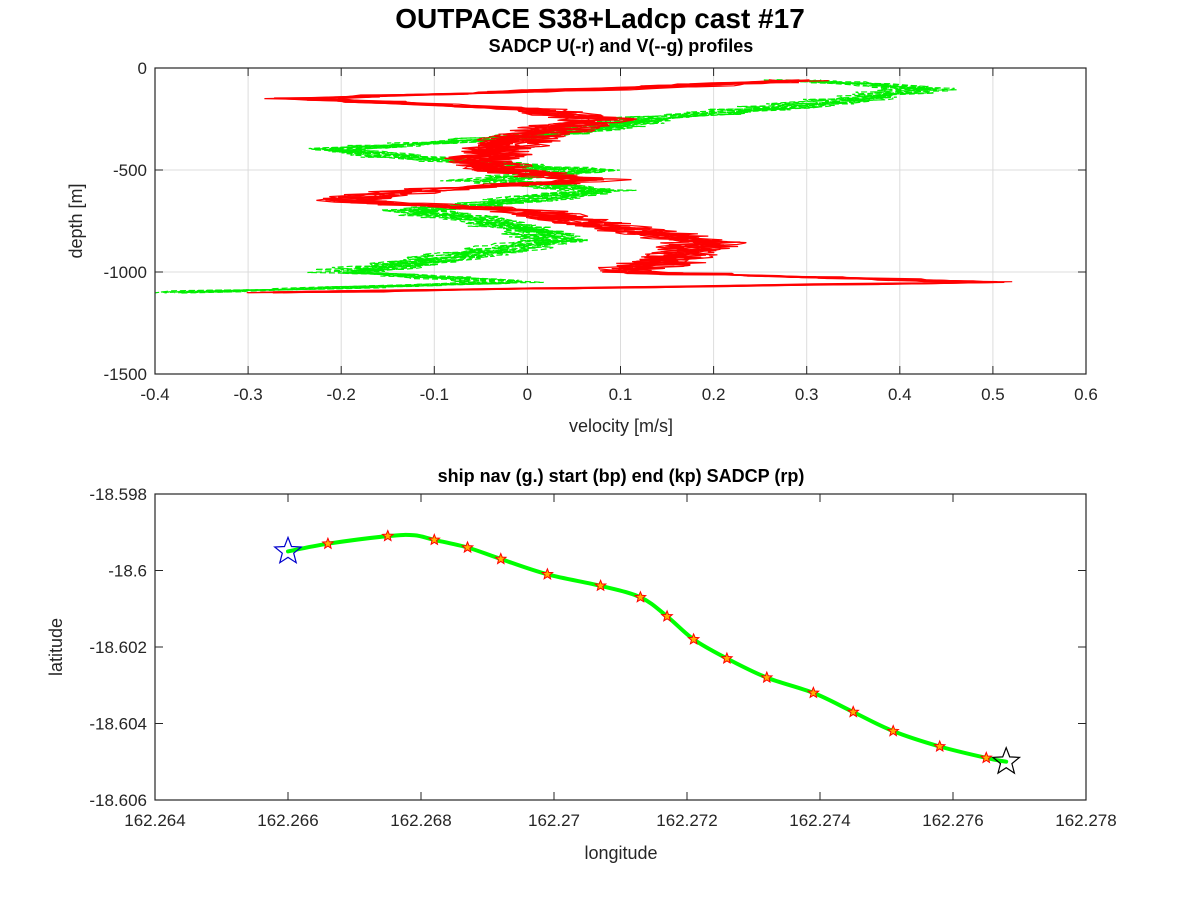  Describe the element at coordinates (527, 394) in the screenshot. I see `profile-xtick-label: 0` at that location.